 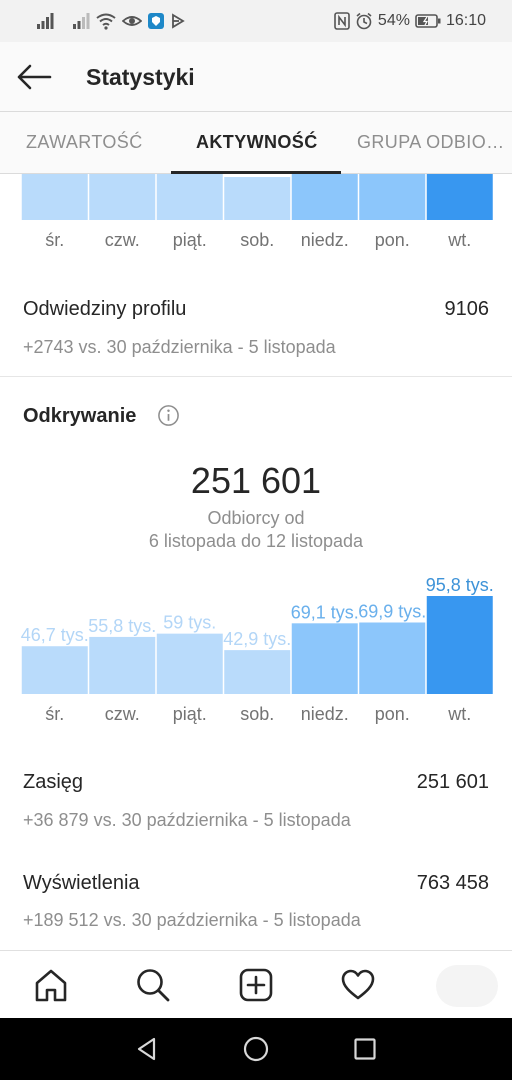 I want to click on new-post-button, so click(x=256, y=985).